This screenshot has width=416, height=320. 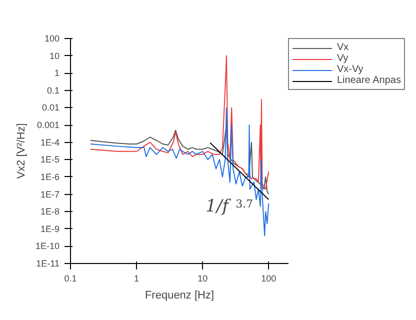 What do you see at coordinates (52, 39) in the screenshot?
I see `y-tick-label: 100` at bounding box center [52, 39].